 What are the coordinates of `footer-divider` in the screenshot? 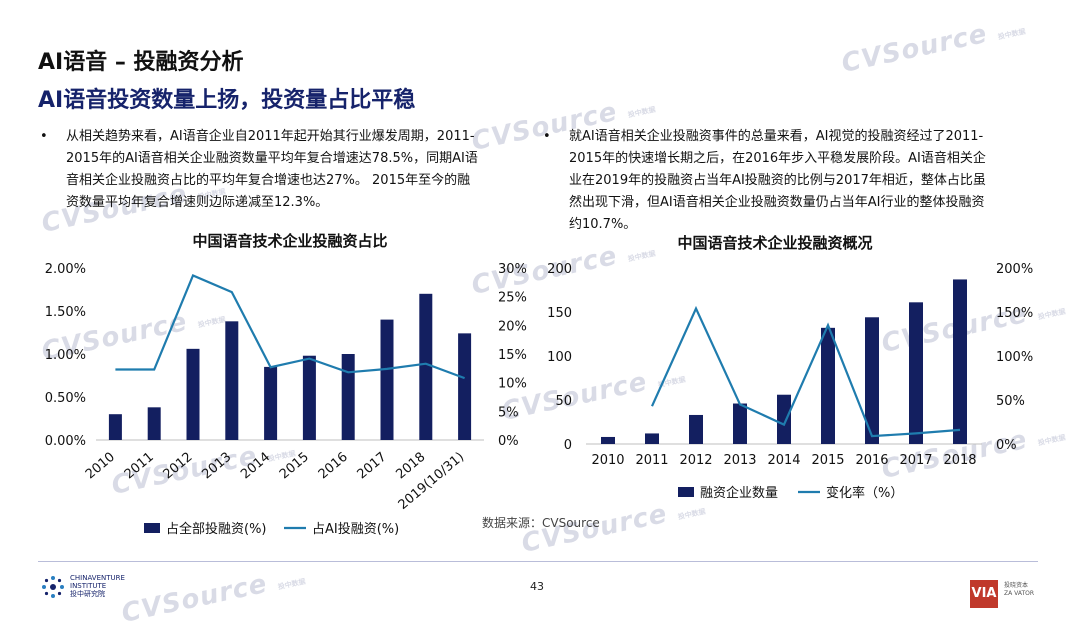 It's located at (538, 561).